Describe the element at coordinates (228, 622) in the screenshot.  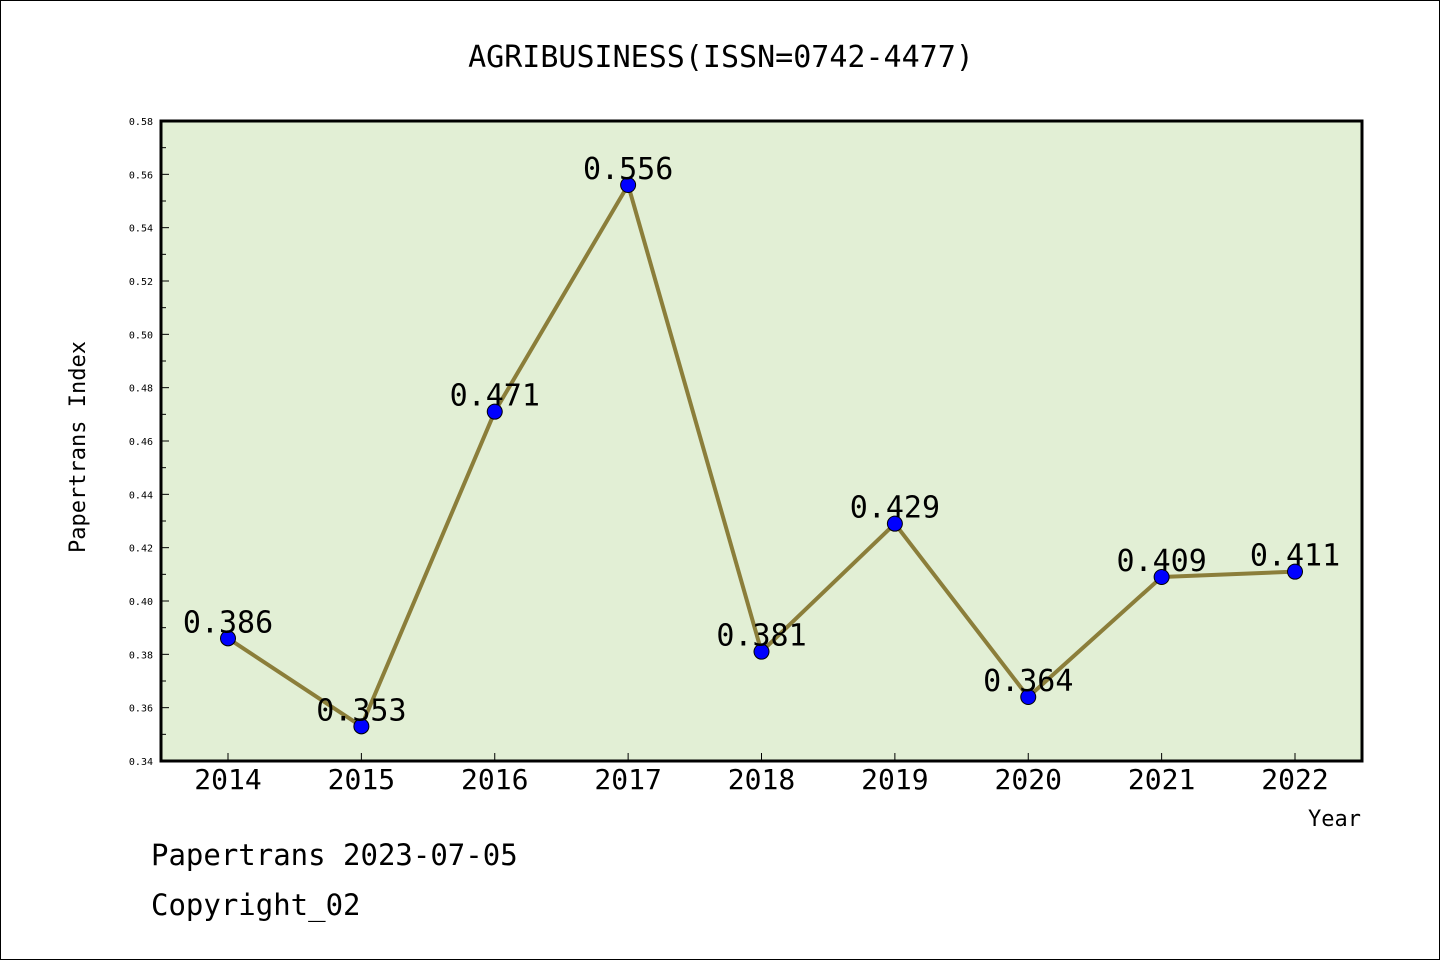
I see `data-value-label: 0.386` at that location.